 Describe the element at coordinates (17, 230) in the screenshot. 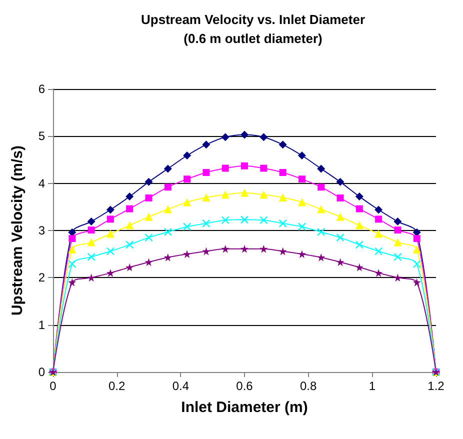

I see `y-axis-title: Upstream Velocity (m/s)` at that location.